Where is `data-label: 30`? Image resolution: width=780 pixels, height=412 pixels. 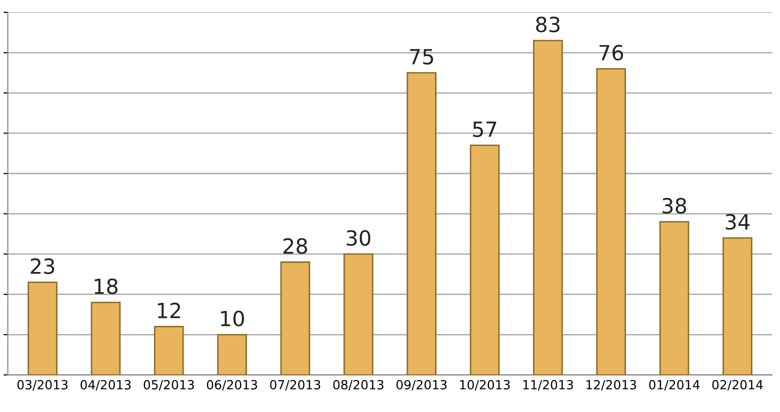 data-label: 30 is located at coordinates (358, 238).